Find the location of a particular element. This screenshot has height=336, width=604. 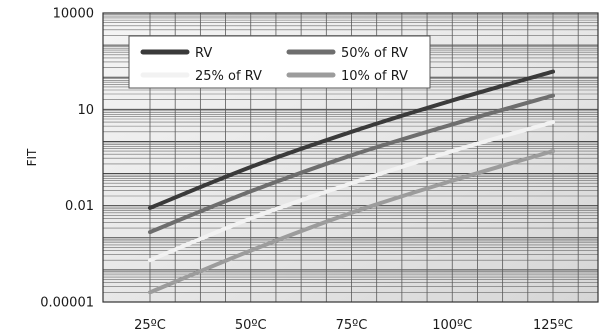

x-tick-label: 50ºC is located at coordinates (251, 325).